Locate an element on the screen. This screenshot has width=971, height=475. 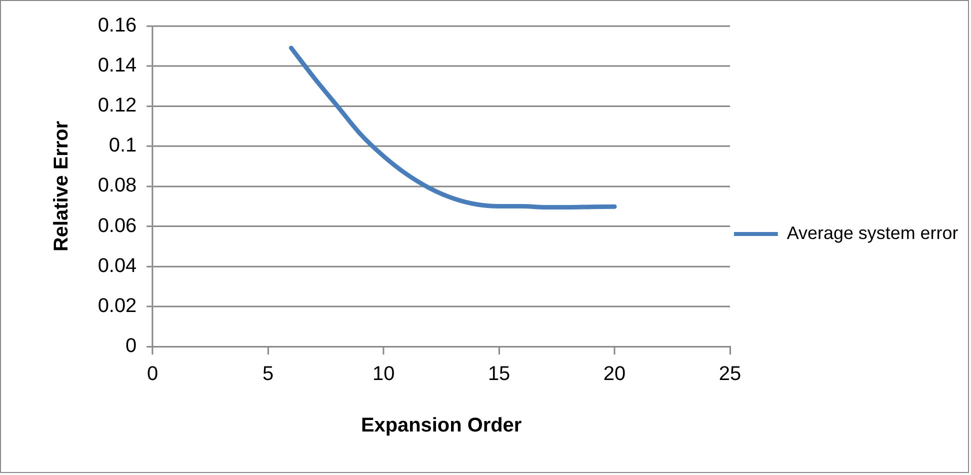
y-tick-label: 0.04 is located at coordinates (117, 265).